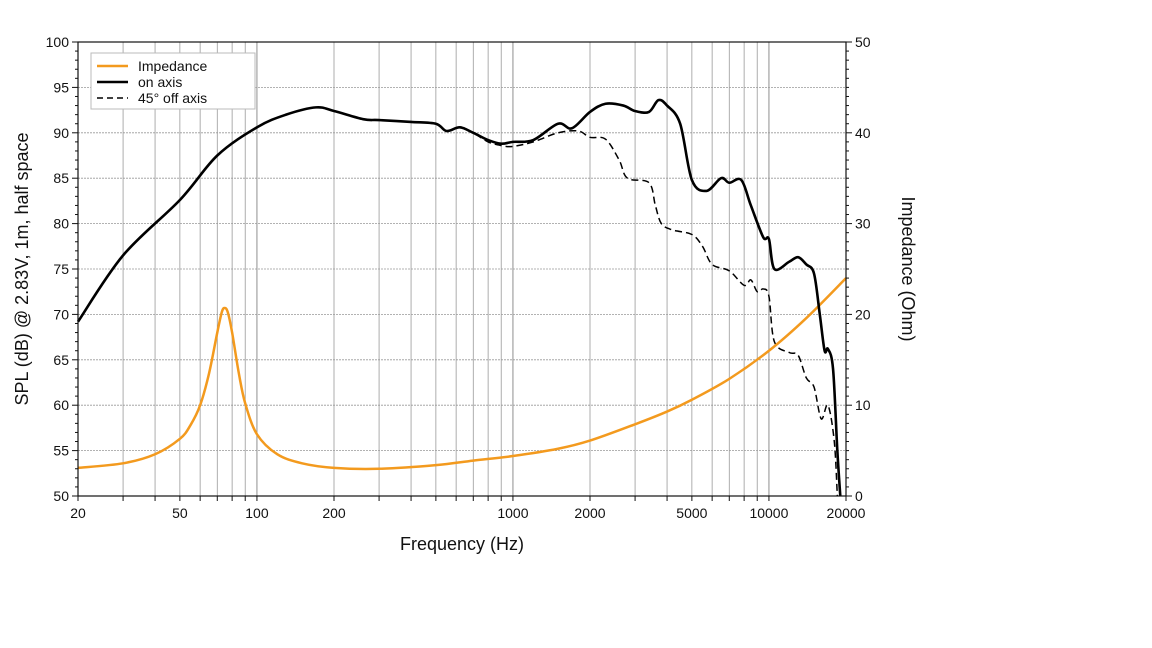 This screenshot has width=1152, height=648. I want to click on y-tick-label: 100, so click(58, 42).